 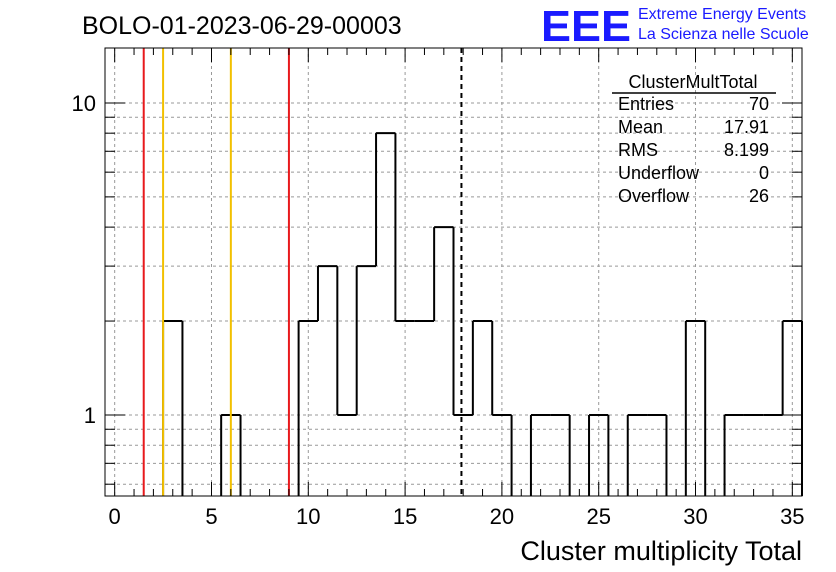 What do you see at coordinates (308, 516) in the screenshot?
I see `x-tick-label: 10` at bounding box center [308, 516].